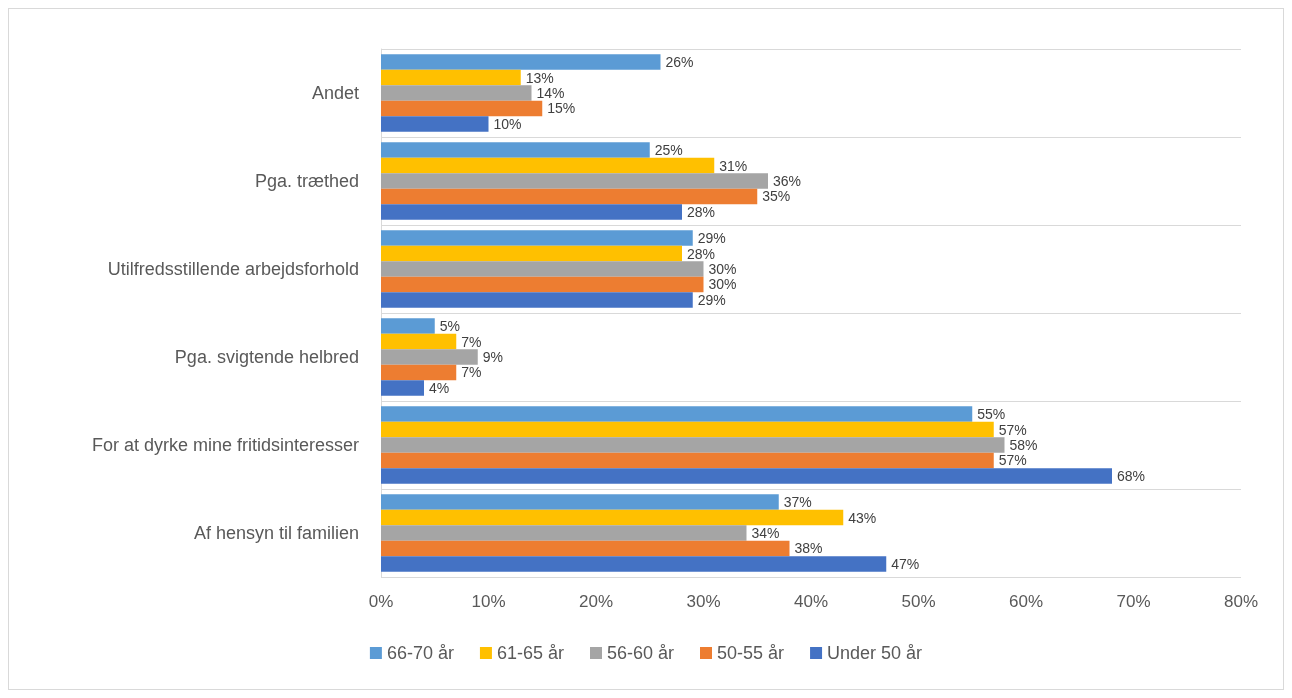 This screenshot has width=1292, height=698. What do you see at coordinates (918, 601) in the screenshot?
I see `x-tick-label: 50%` at bounding box center [918, 601].